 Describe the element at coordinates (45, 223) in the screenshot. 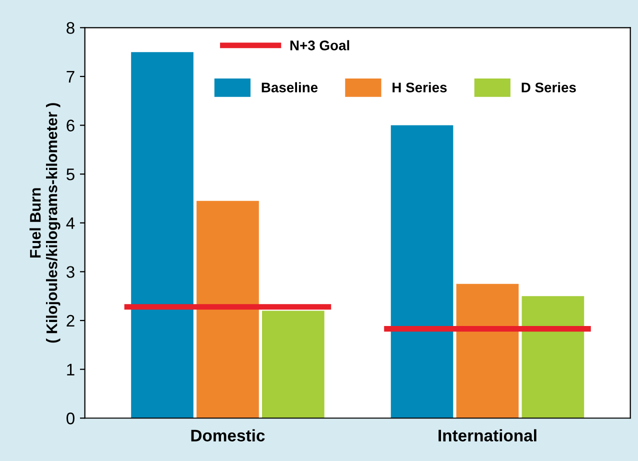

I see `y-axis-title: Fuel Burn ( Kilojoules/kilograms-kilometer )` at that location.